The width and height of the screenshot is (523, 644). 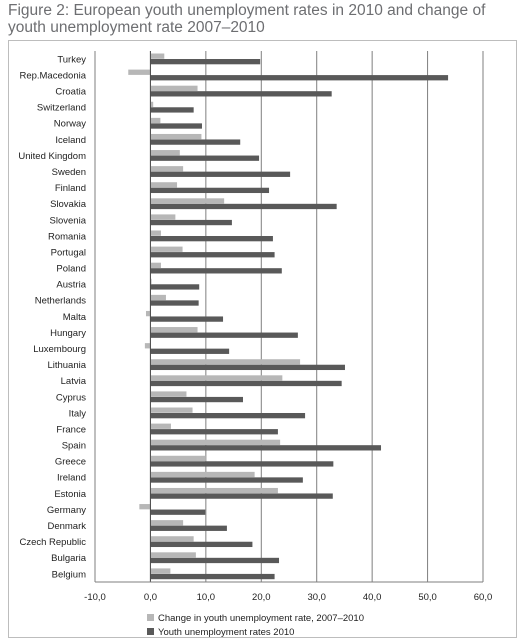 What do you see at coordinates (59, 349) in the screenshot?
I see `category-label: Luxembourg` at bounding box center [59, 349].